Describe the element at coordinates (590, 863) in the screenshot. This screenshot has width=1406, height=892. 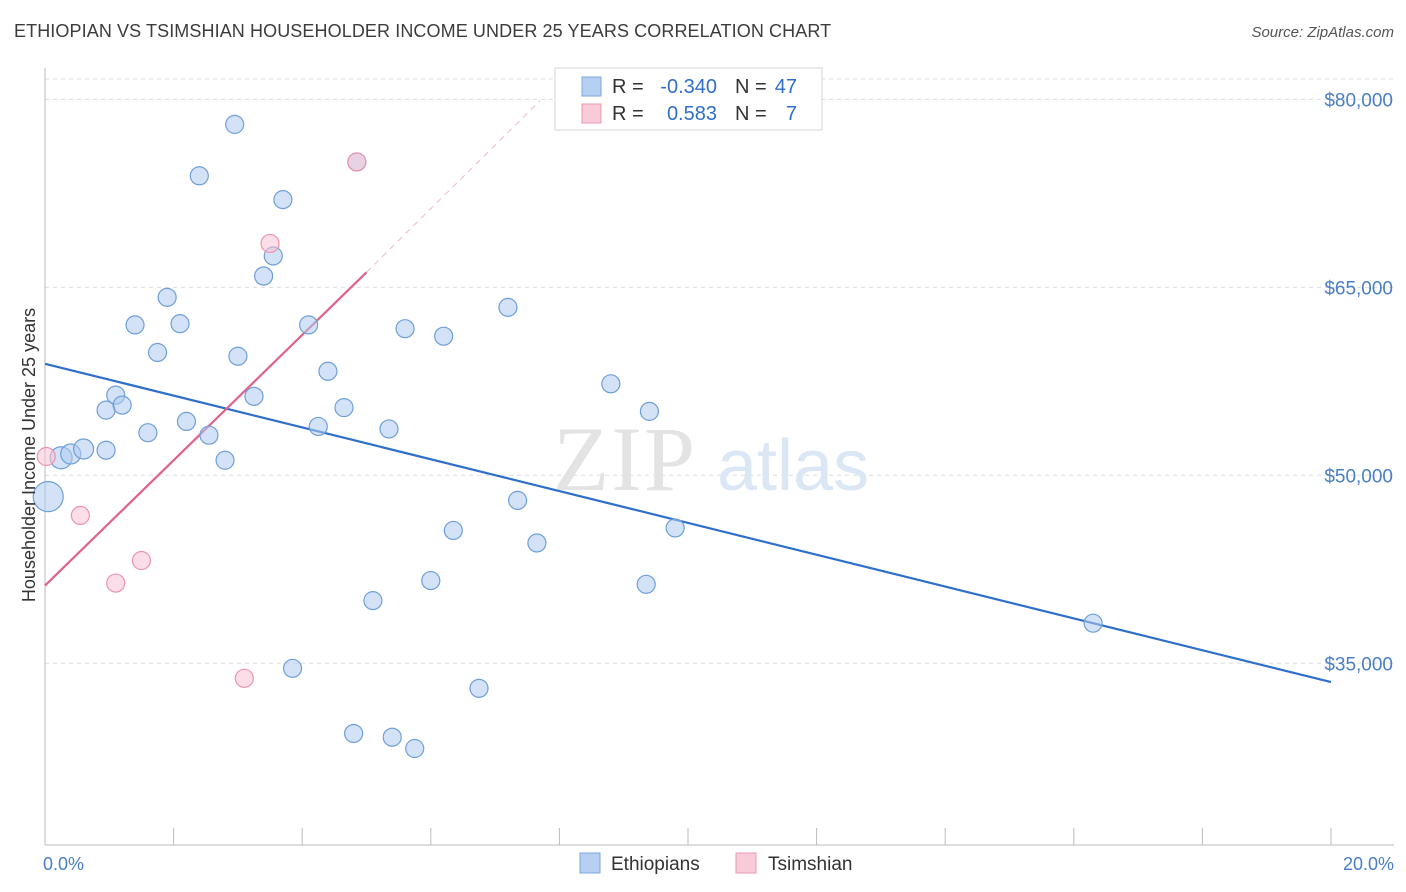
I see `series-legend-swatch-ethiopians` at that location.